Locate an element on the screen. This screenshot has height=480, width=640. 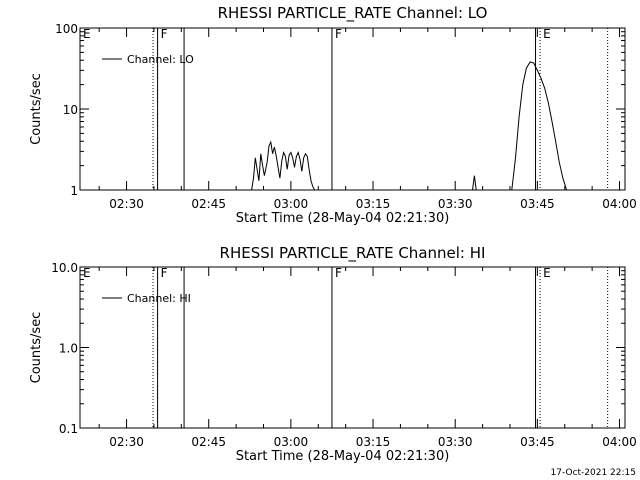
legend-label: Channel: HI is located at coordinates (159, 298).